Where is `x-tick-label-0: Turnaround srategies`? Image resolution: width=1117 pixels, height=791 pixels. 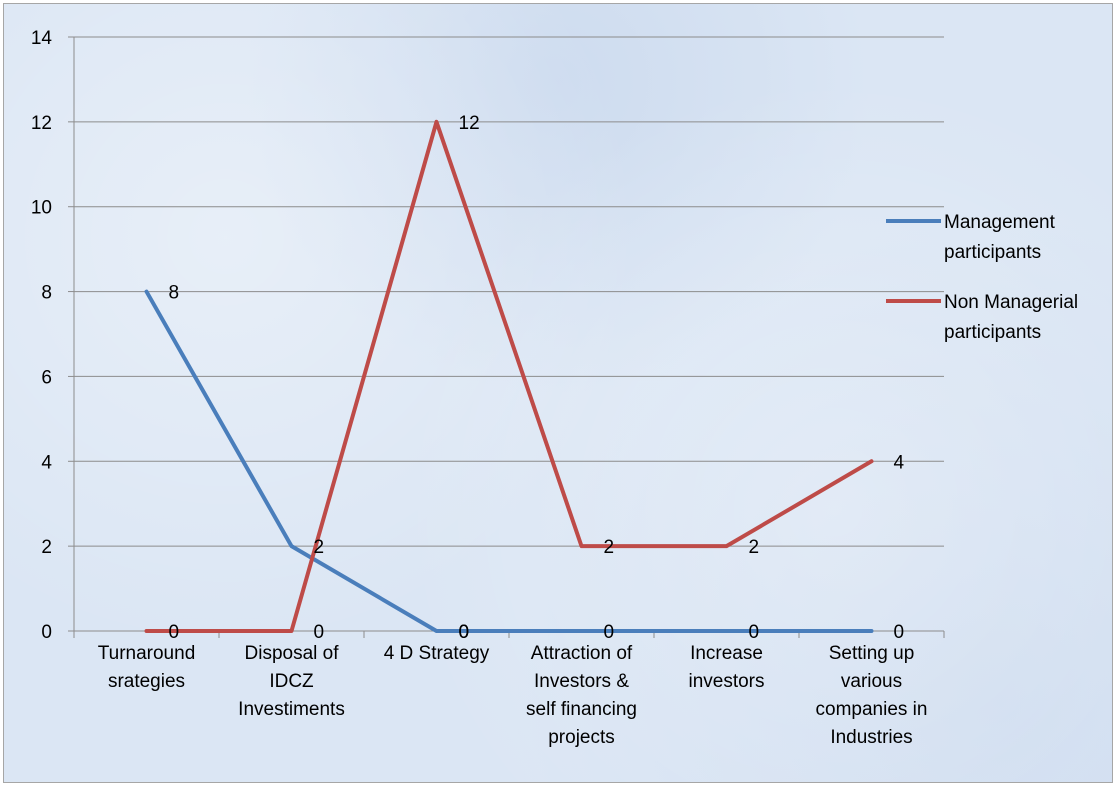 x-tick-label-0: Turnaround srategies is located at coordinates (147, 667).